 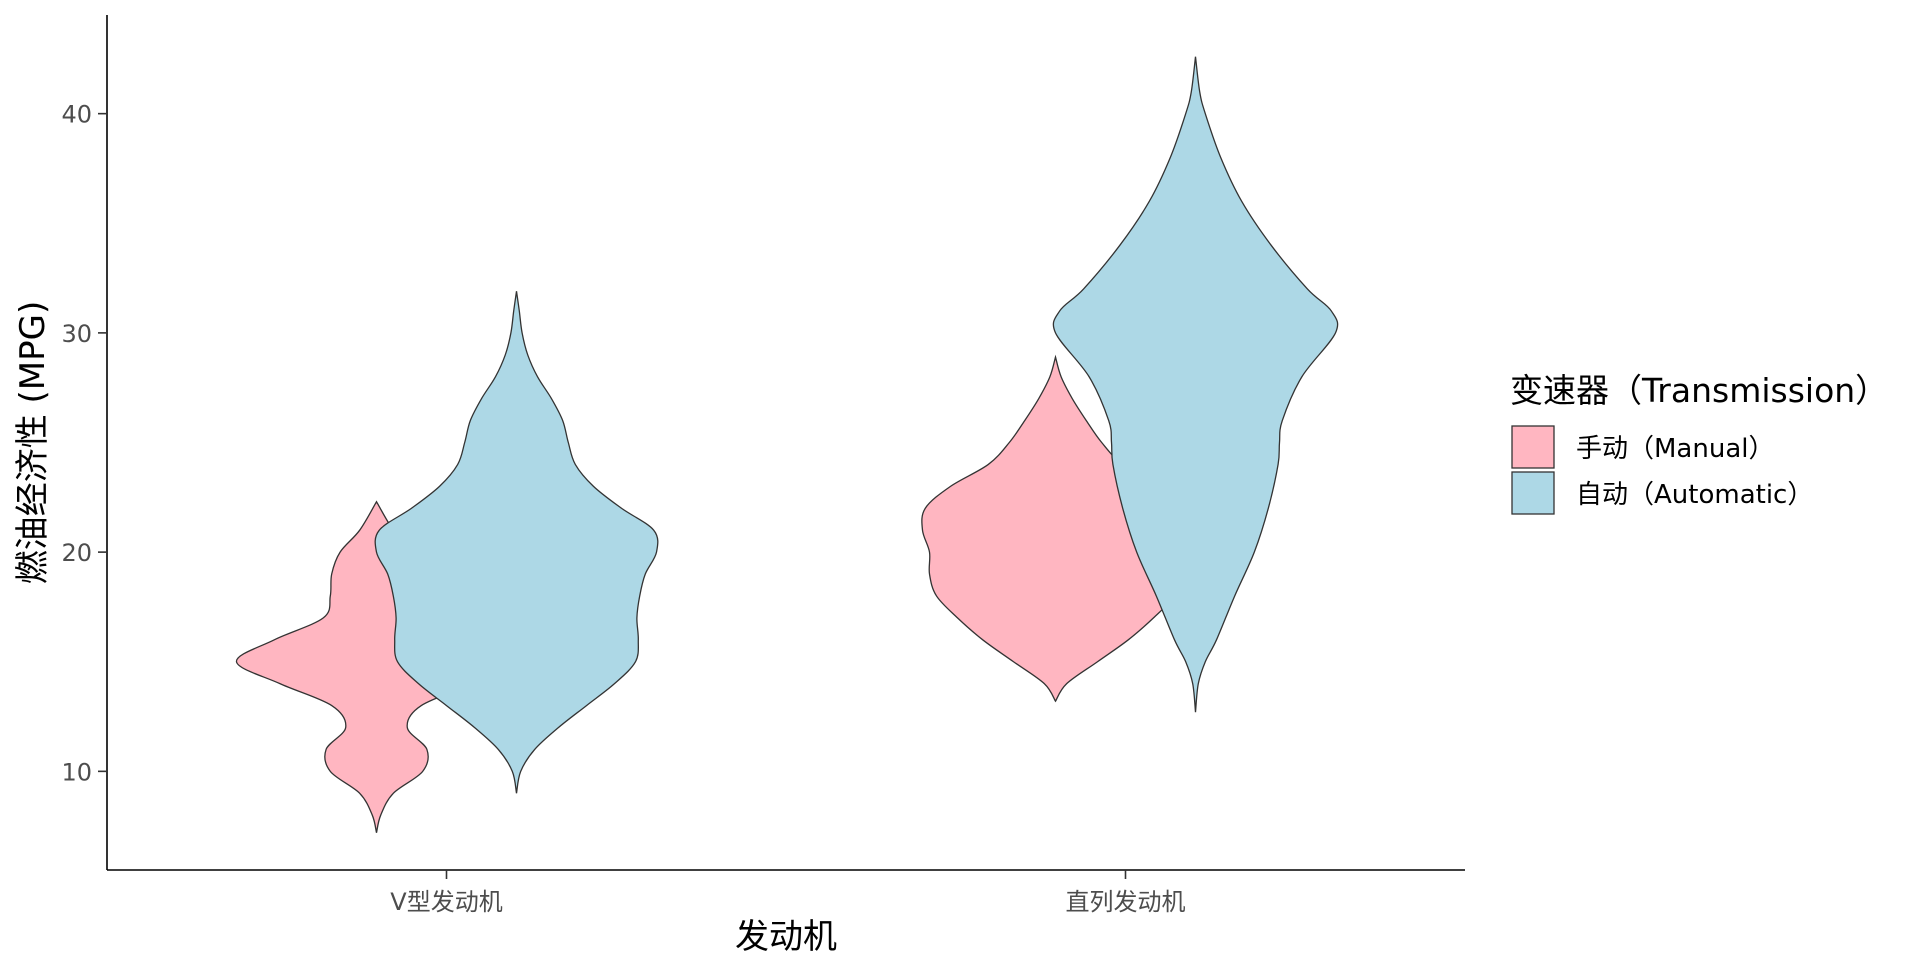 I want to click on legend-items: 手动（Manual） 自动（Automatic）, so click(x=1662, y=470).